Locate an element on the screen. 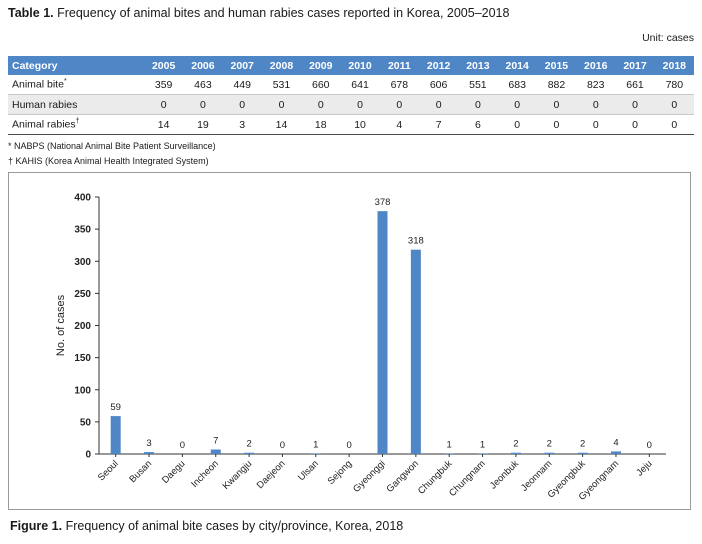 The image size is (702, 544). table-cell: 463 is located at coordinates (203, 84).